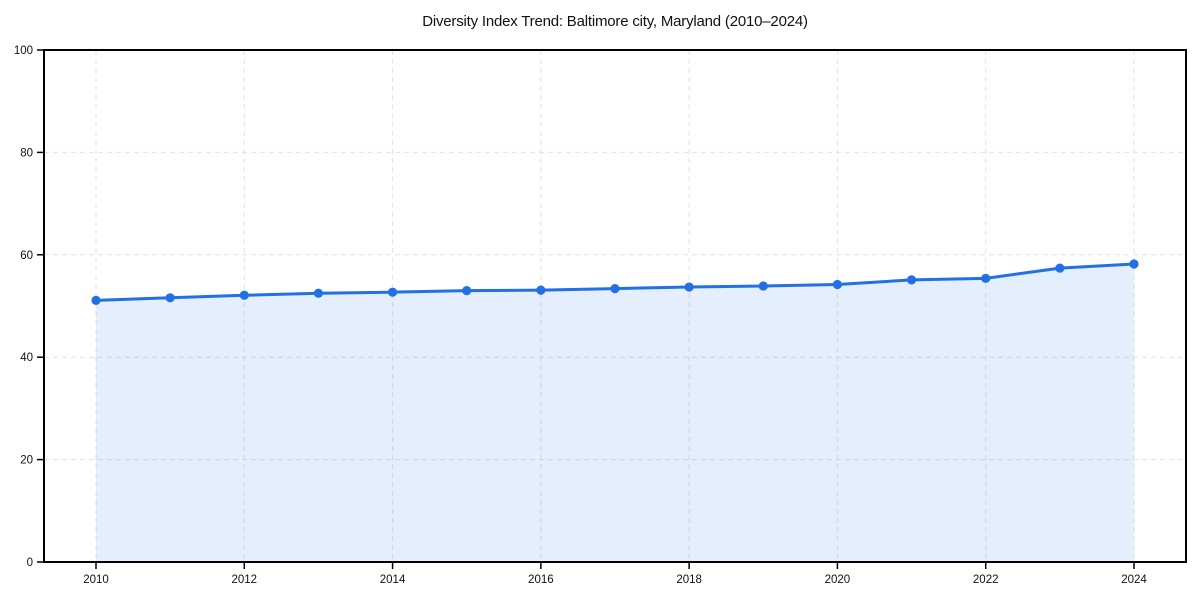 The height and width of the screenshot is (600, 1200). What do you see at coordinates (23, 51) in the screenshot?
I see `y-tick-label: 100` at bounding box center [23, 51].